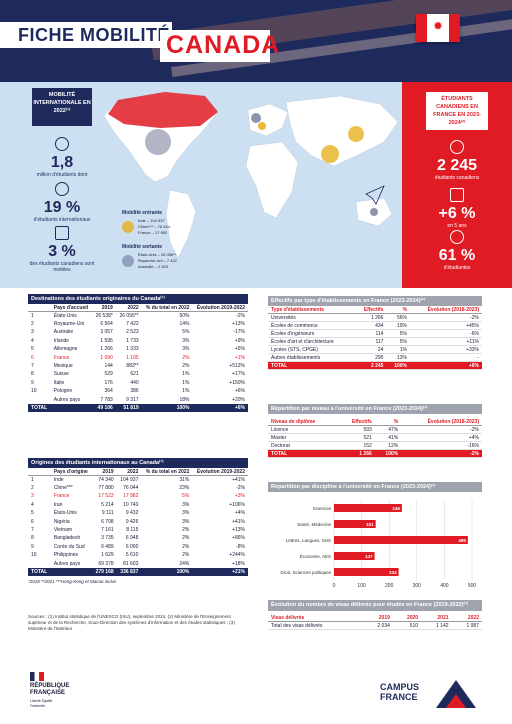 The width and height of the screenshot is (512, 724). Describe the element at coordinates (131, 563) in the screenshot. I see `table-cell: 81 603` at that location.